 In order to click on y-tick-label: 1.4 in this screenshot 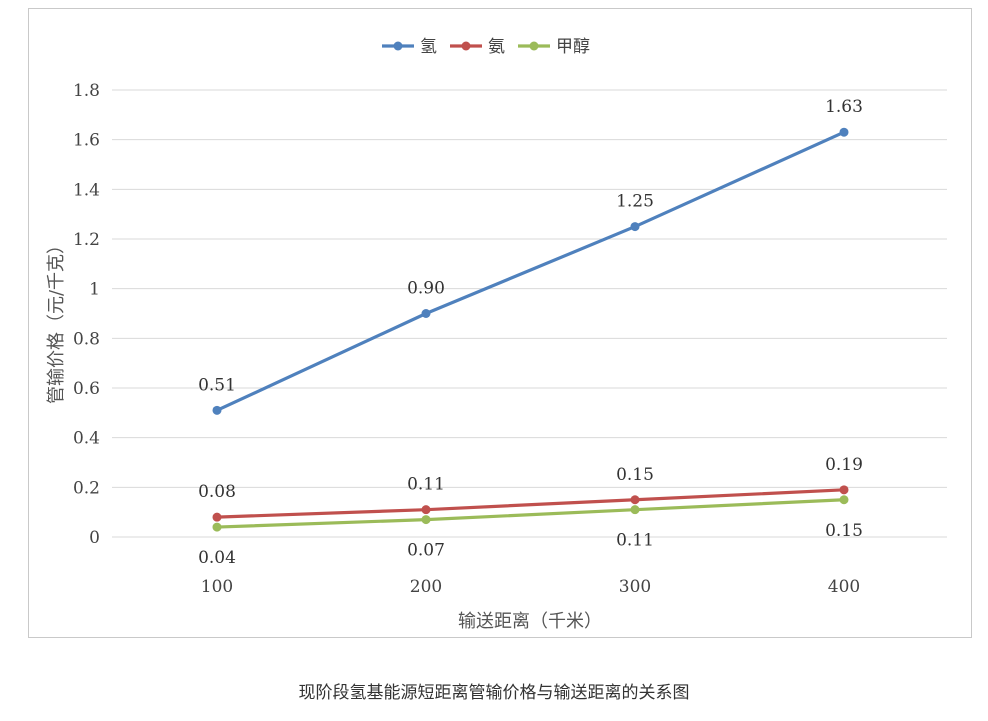, I will do `click(86, 190)`.